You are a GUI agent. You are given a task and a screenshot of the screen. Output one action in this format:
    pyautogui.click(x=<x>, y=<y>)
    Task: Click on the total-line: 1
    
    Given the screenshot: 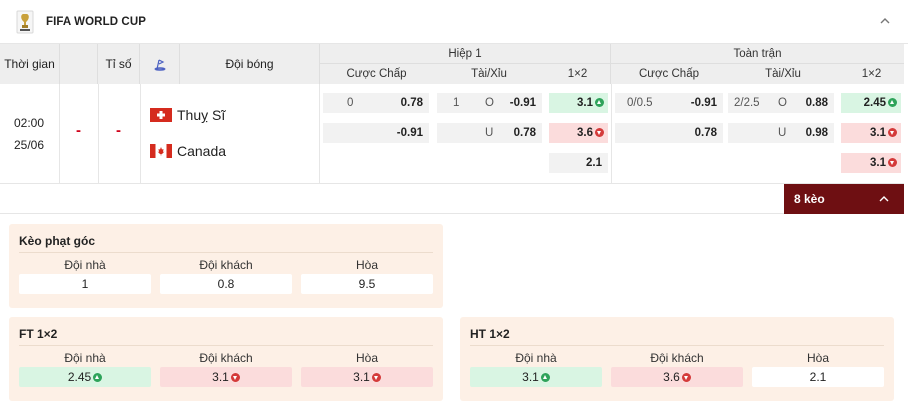 What is the action you would take?
    pyautogui.click(x=456, y=103)
    